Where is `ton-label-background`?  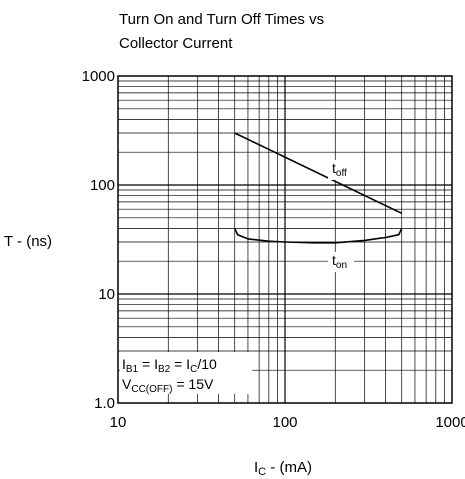 ton-label-background is located at coordinates (341, 262).